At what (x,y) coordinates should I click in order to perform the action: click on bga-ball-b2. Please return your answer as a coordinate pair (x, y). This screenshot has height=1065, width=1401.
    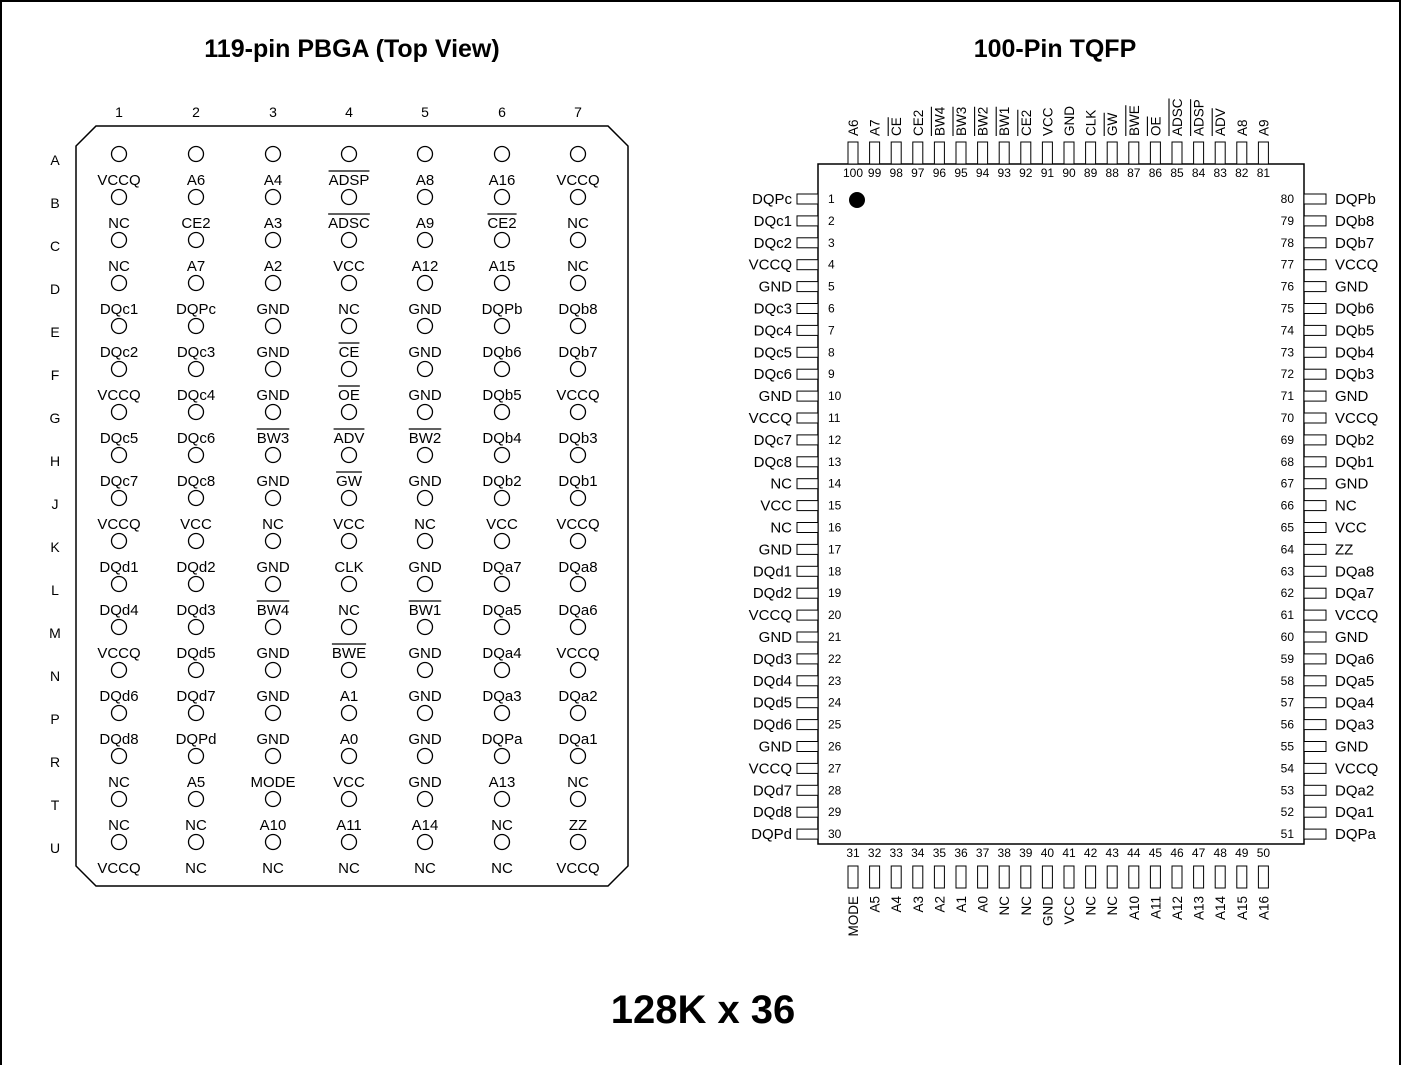
    Looking at the image, I should click on (196, 197).